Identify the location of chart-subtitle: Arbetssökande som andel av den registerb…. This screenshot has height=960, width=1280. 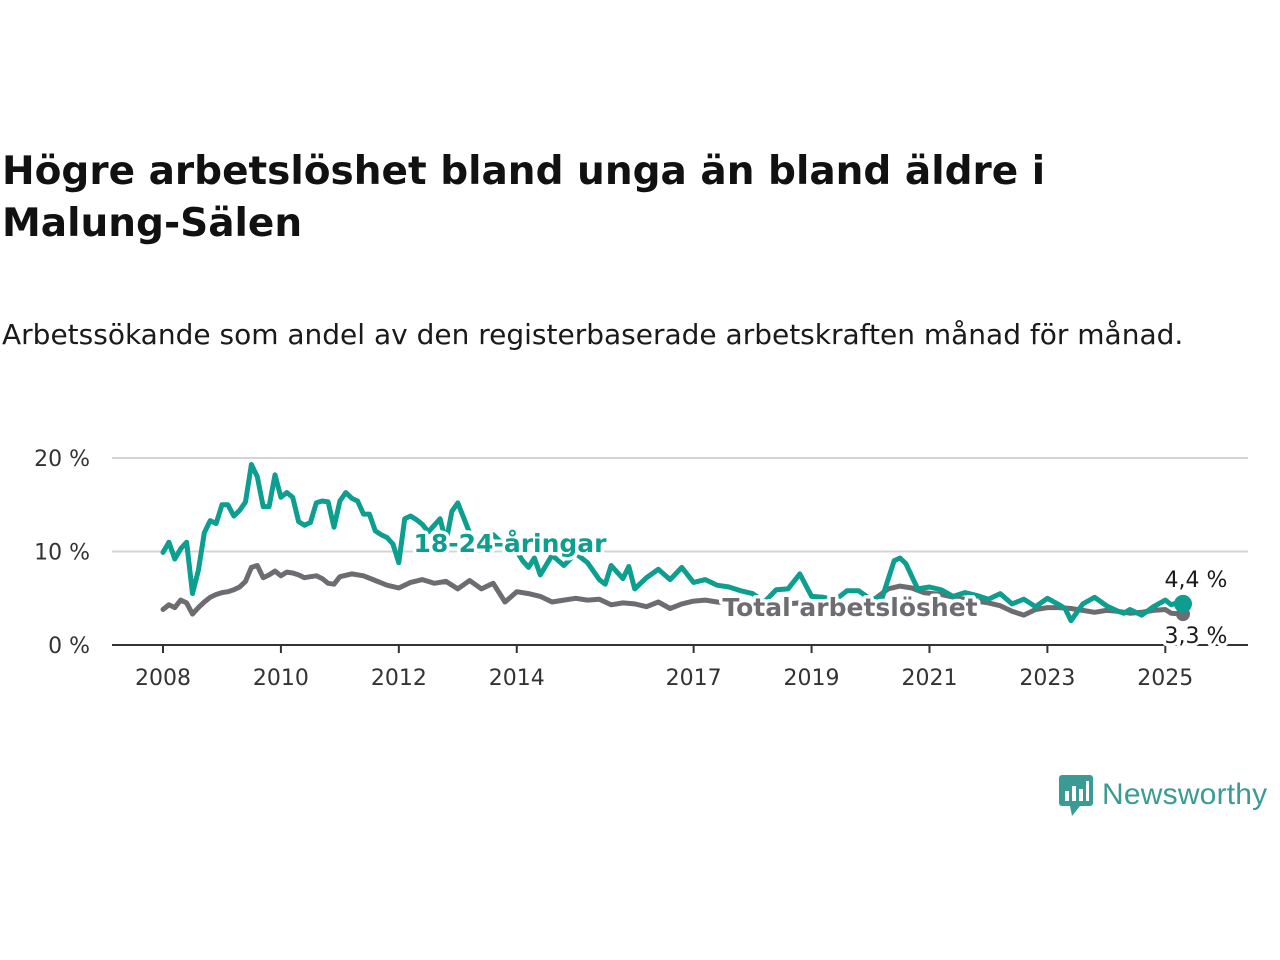
(593, 334).